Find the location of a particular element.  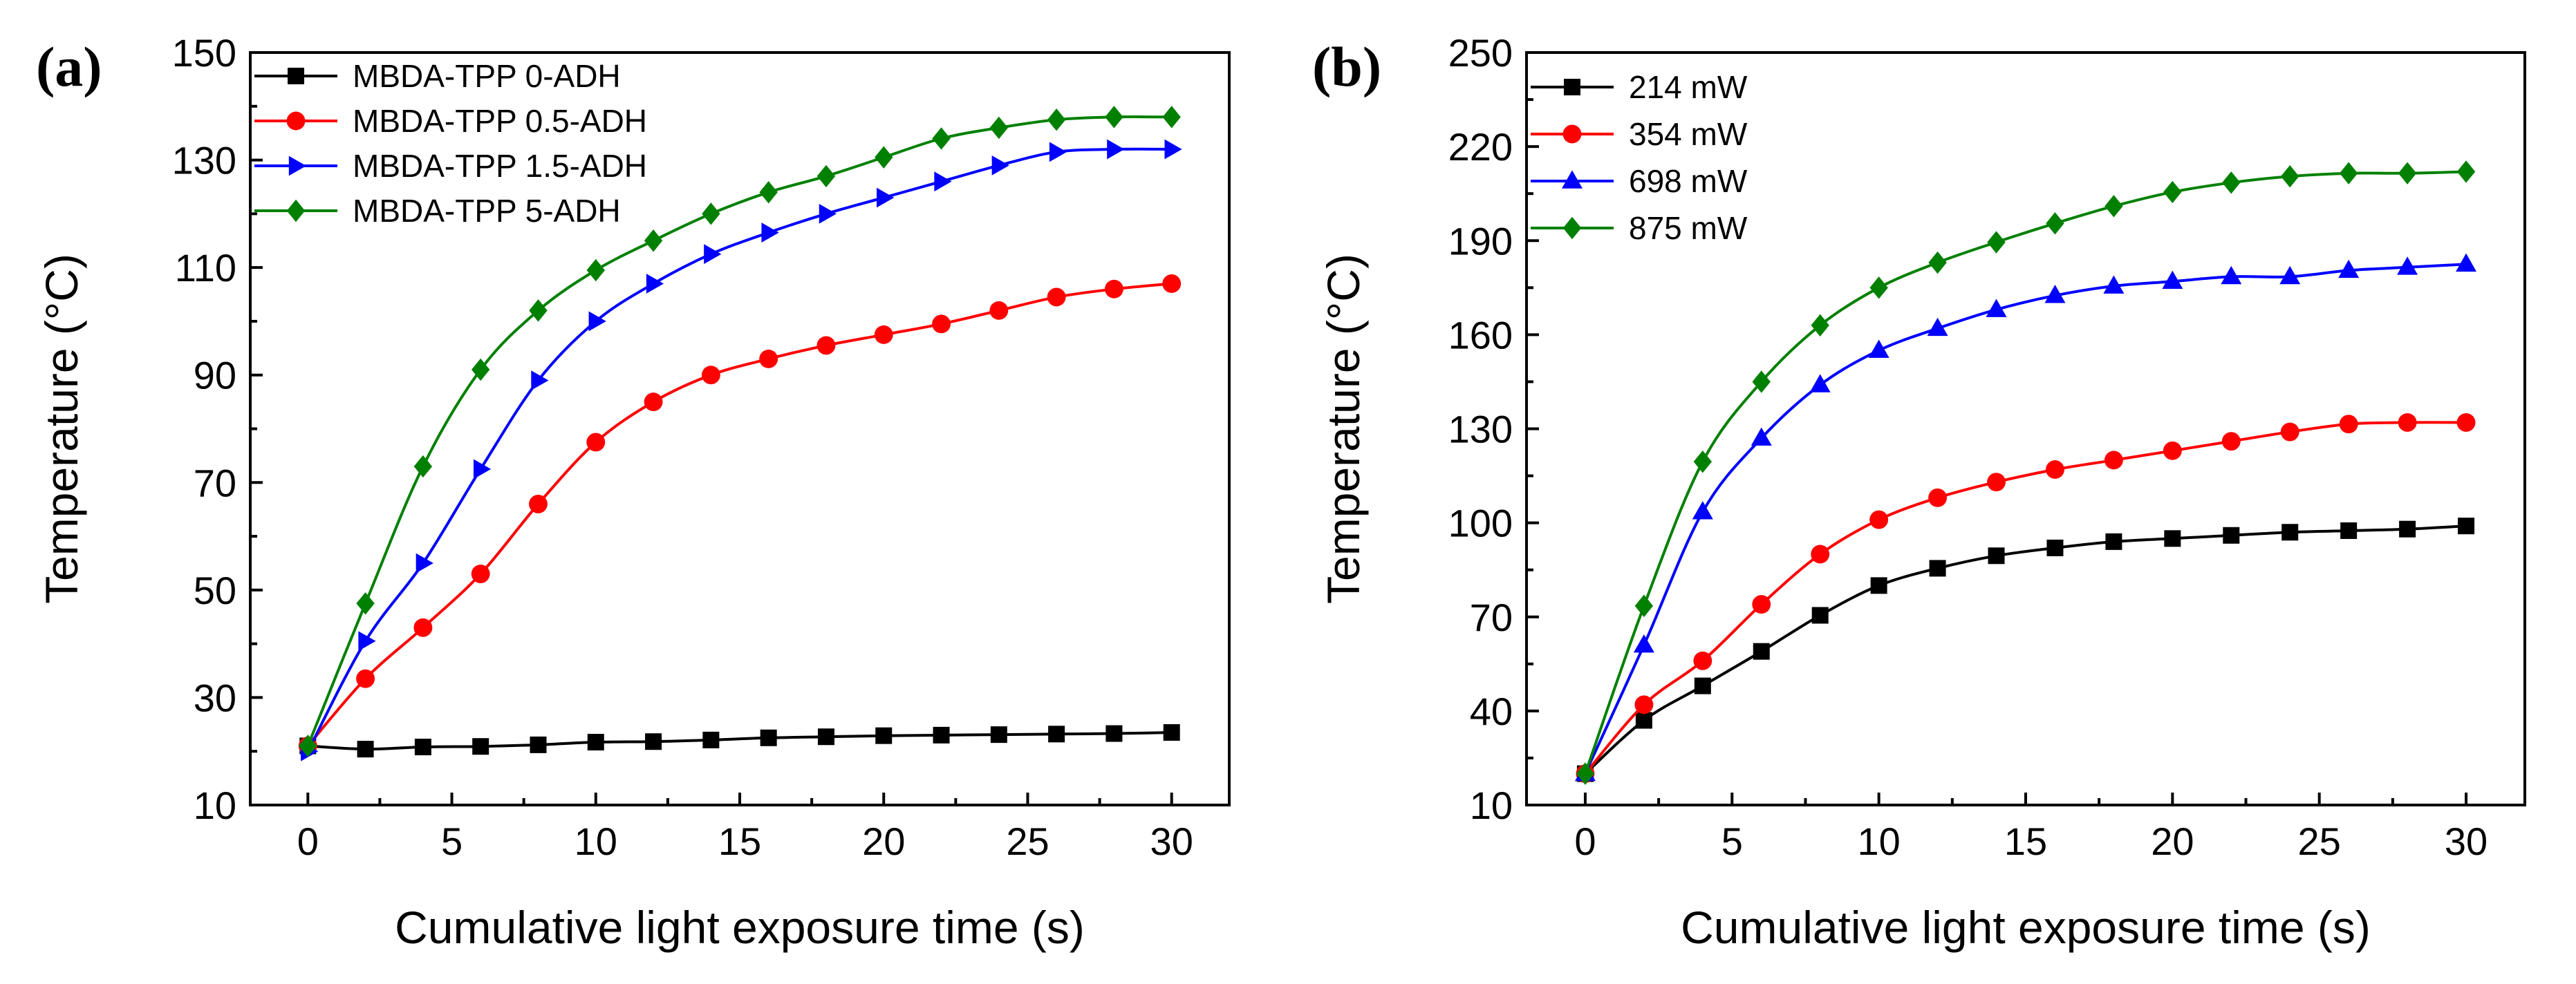

panel-a-legend-label: MBDA-TPP 0.5-ADH is located at coordinates (500, 121).